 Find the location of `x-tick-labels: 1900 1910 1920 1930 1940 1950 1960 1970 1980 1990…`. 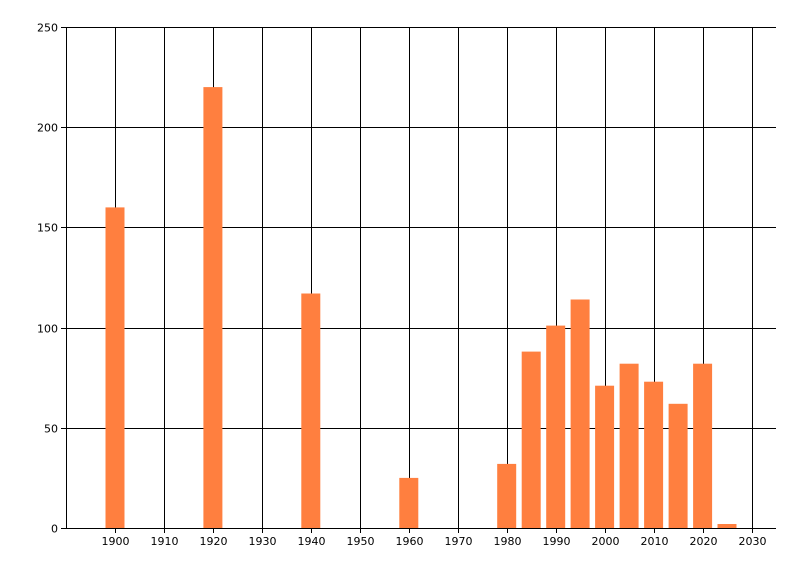

x-tick-labels: 1900 1910 1920 1930 1940 1950 1960 1970 1980 1990… is located at coordinates (434, 538).